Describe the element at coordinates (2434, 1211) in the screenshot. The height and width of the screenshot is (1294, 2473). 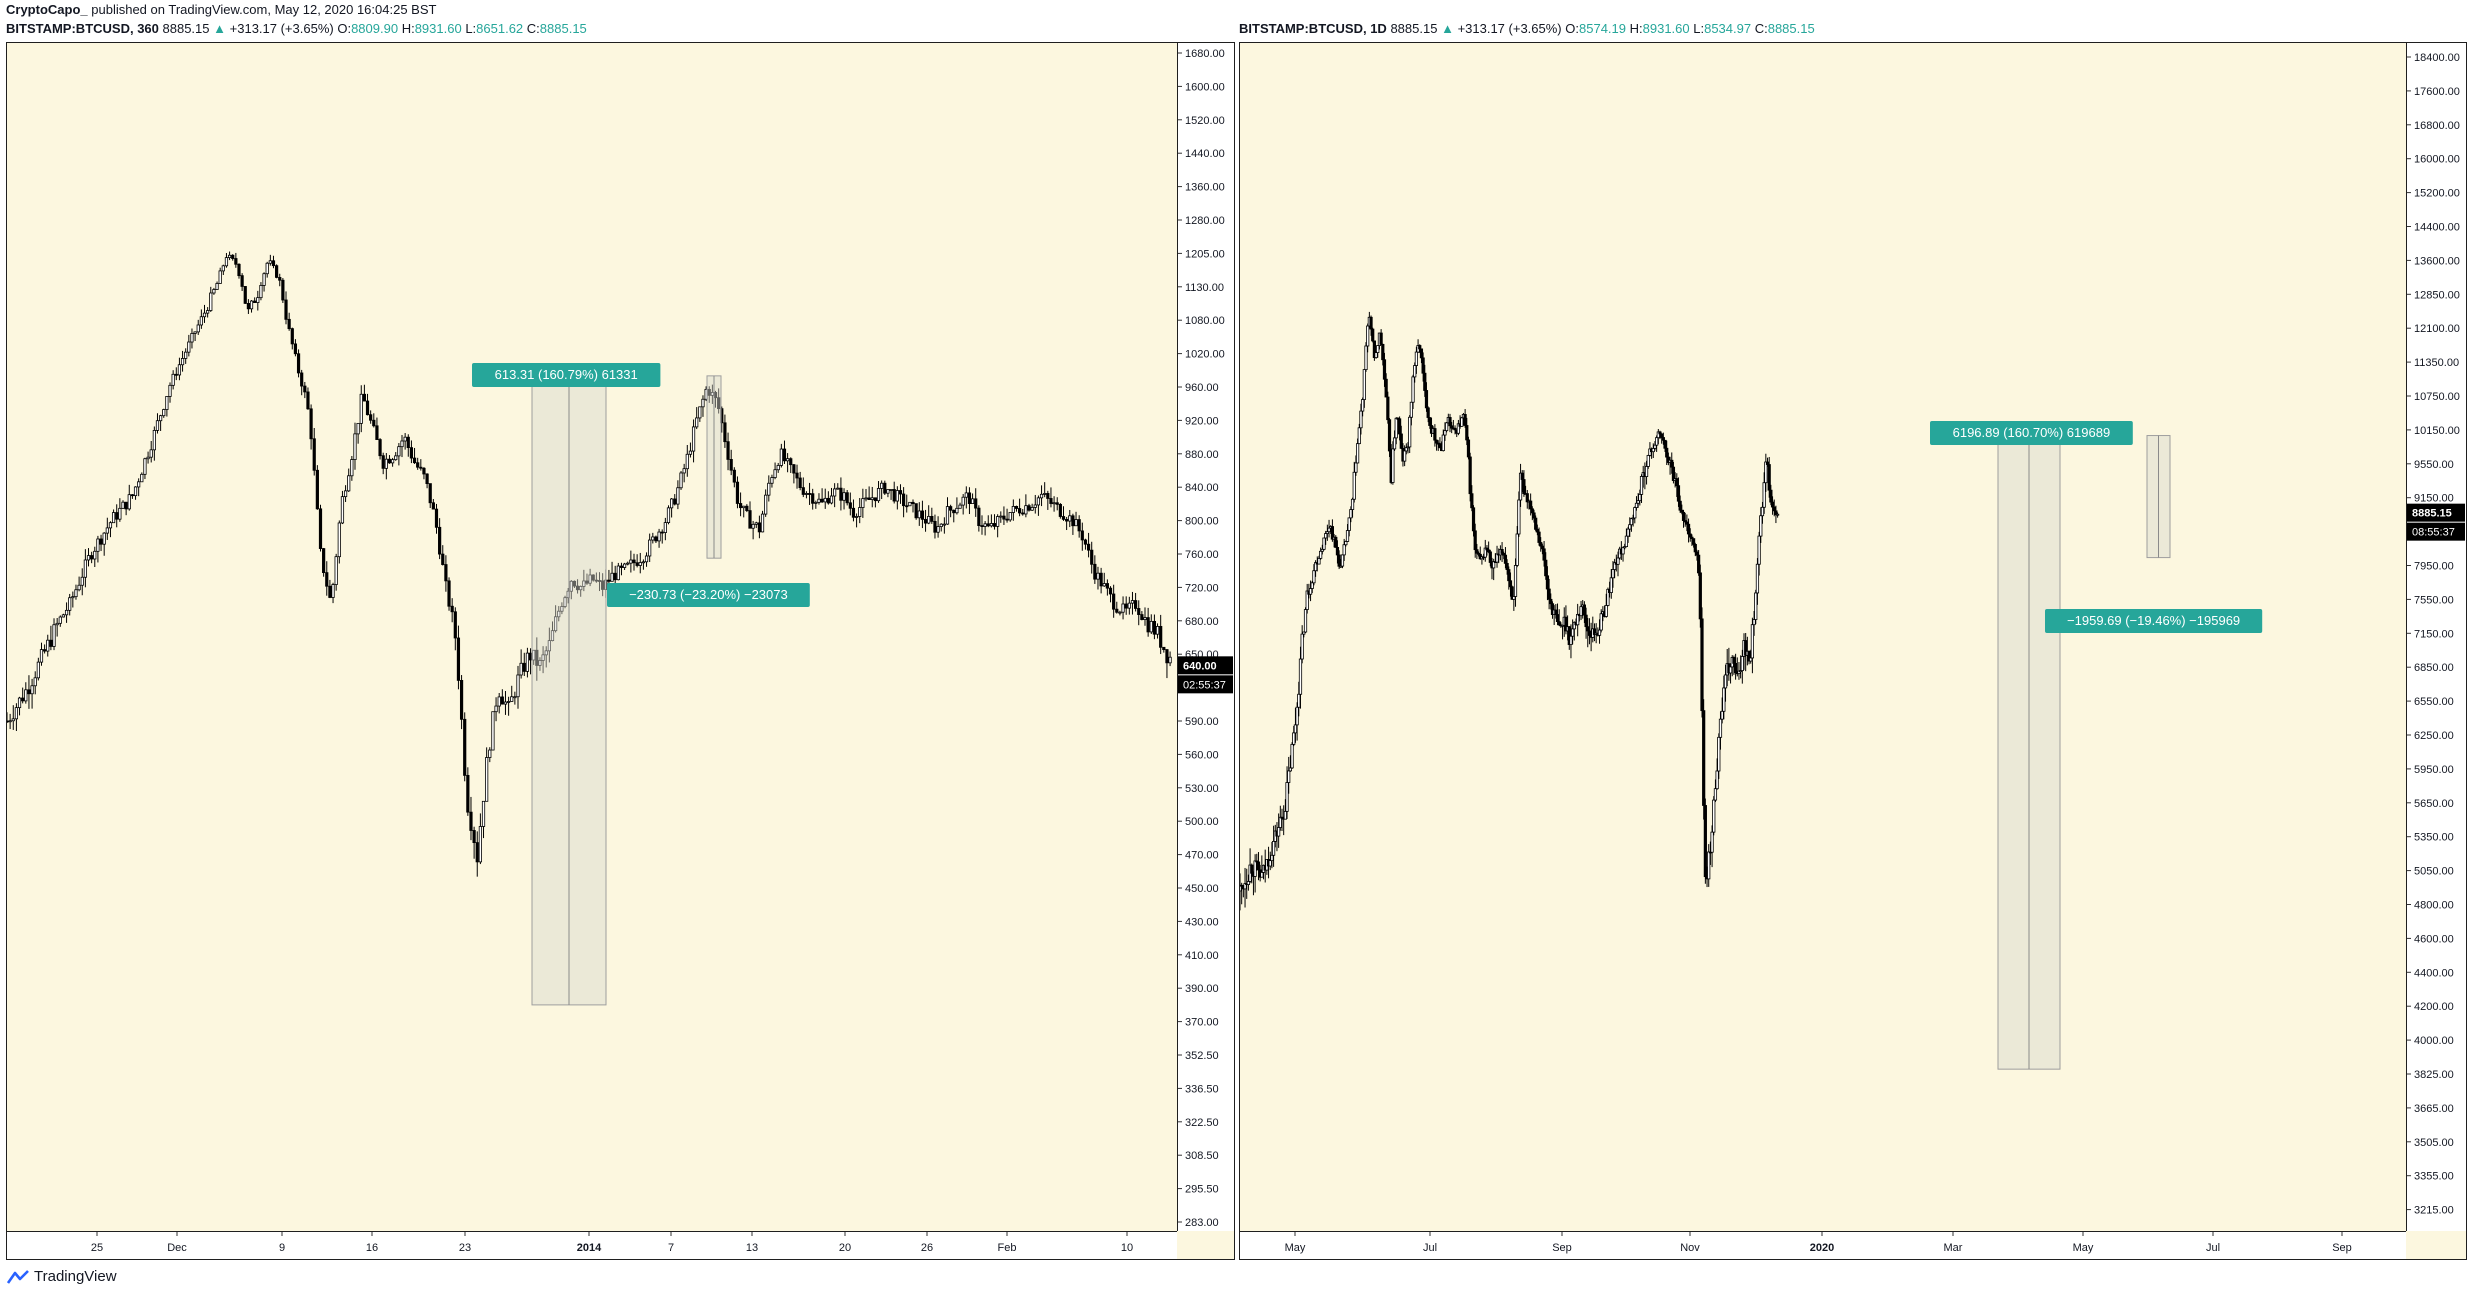
I see `y-tick-label: 3215.00` at that location.